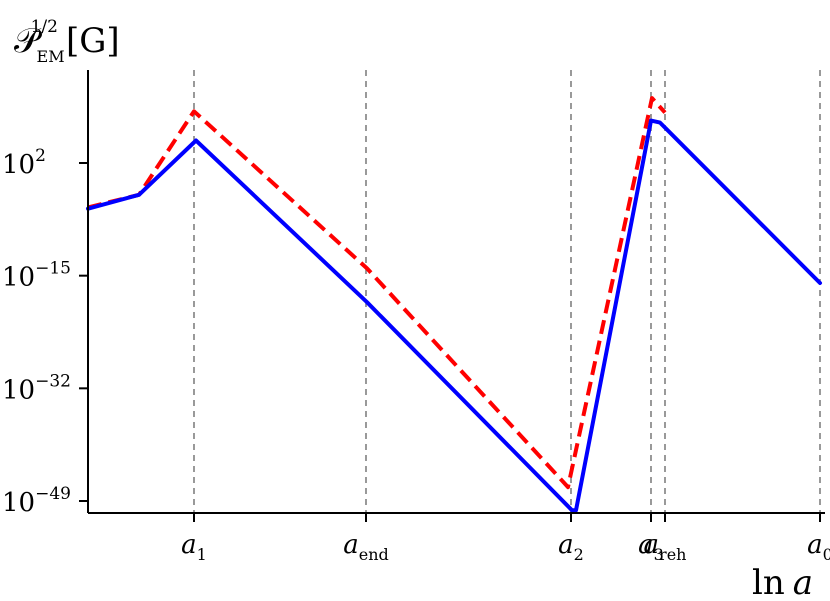  I want to click on x-tick-label-sub: reh, so click(672, 554).